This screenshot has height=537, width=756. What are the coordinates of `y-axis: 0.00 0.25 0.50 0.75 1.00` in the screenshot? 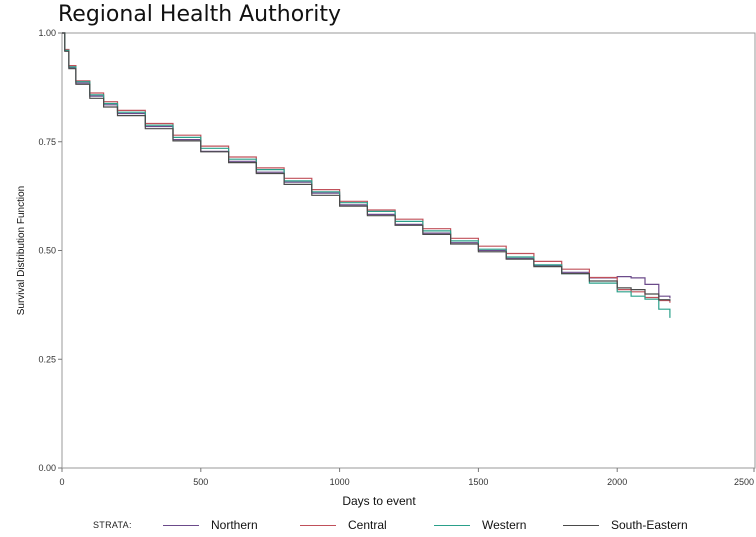 It's located at (50, 250).